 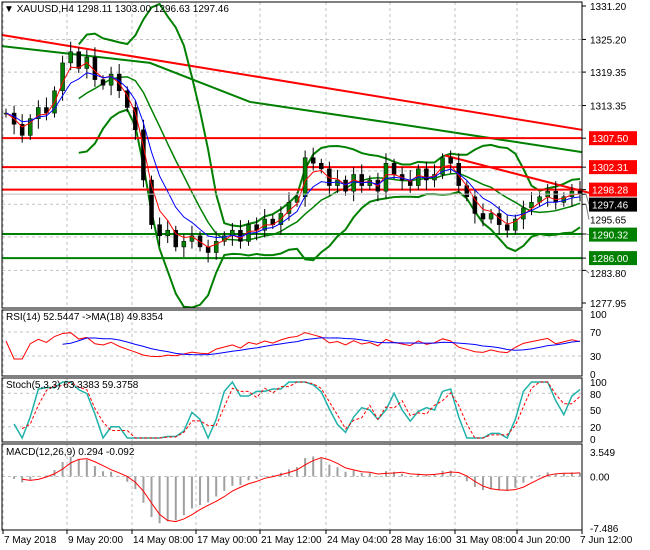 I want to click on stoch-signal-line, so click(x=301, y=410).